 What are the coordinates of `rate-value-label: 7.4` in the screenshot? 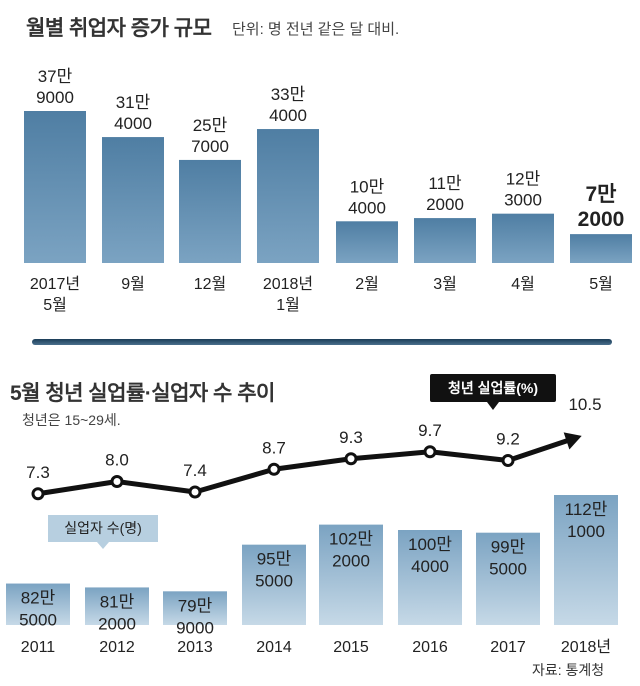 It's located at (195, 470).